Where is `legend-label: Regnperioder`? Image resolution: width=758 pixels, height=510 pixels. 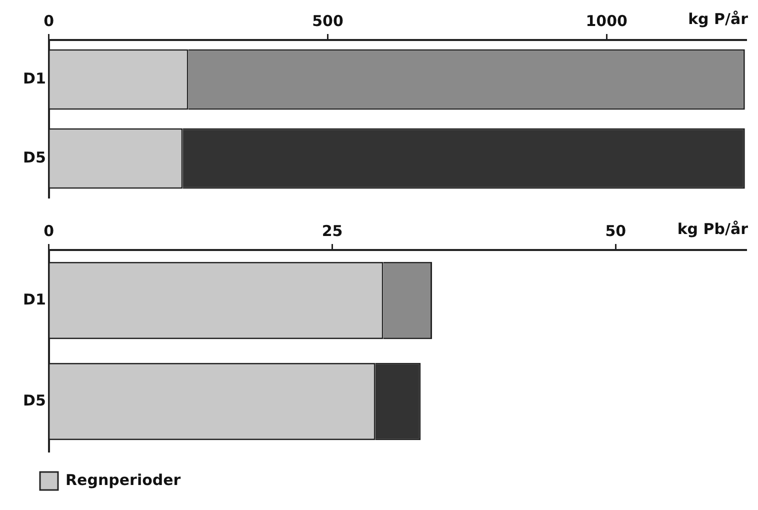
legend-label: Regnperioder is located at coordinates (124, 479).